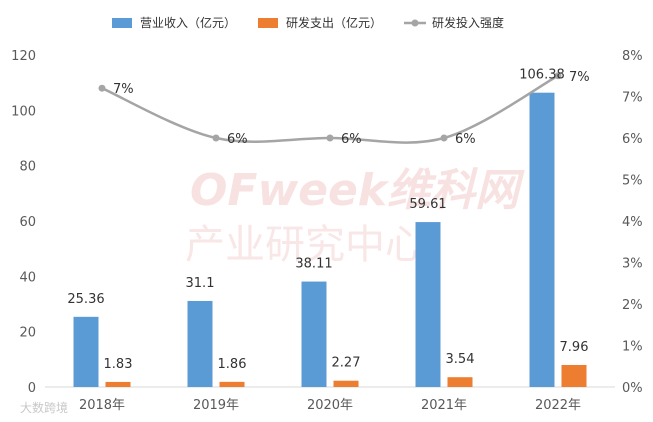  I want to click on y-right-tick-label: 8%, so click(632, 56).